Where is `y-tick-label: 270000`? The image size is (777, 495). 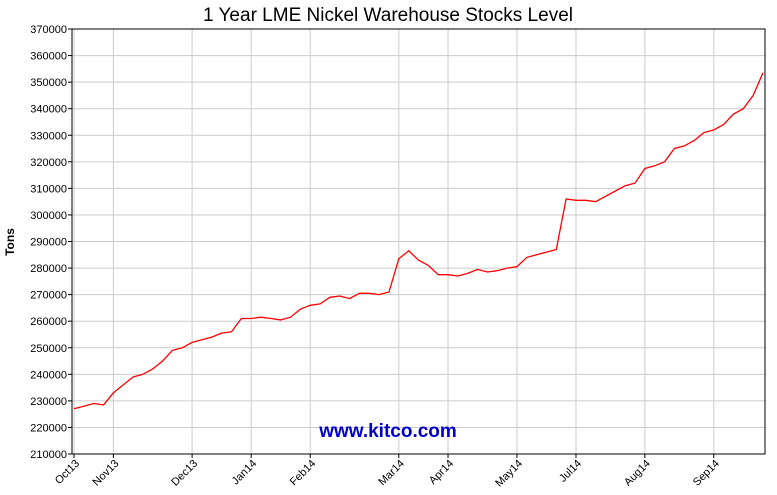
y-tick-label: 270000 is located at coordinates (48, 296).